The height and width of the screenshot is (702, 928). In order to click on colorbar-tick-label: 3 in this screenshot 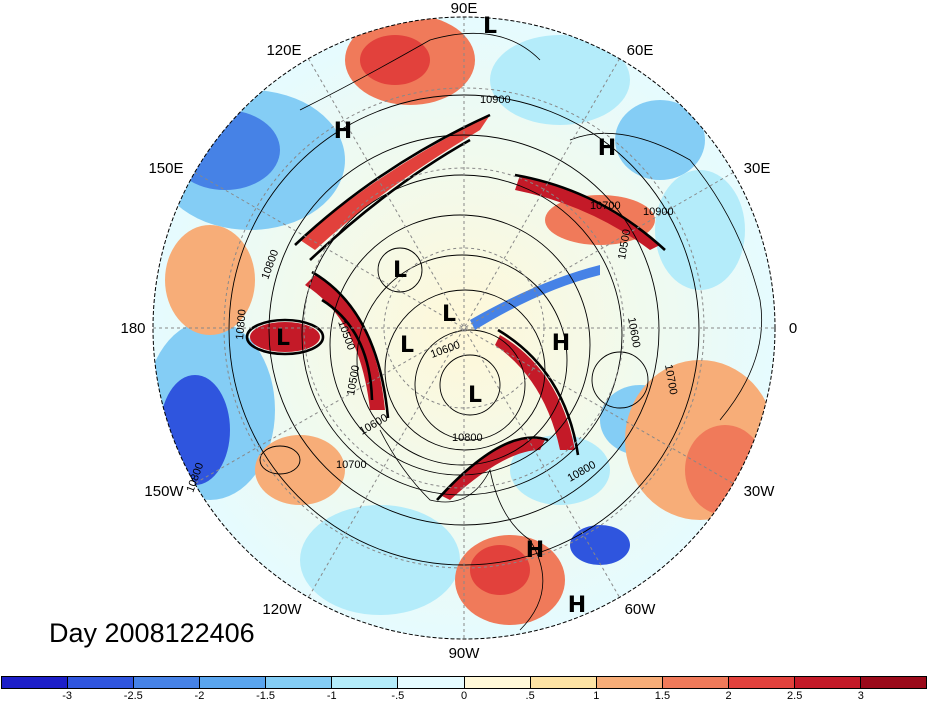, I will do `click(860, 696)`.